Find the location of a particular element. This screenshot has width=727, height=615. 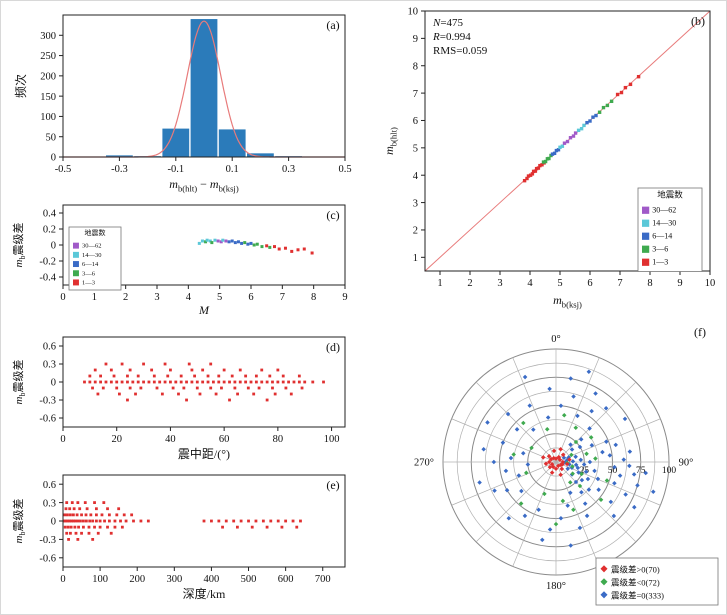

svg-text: (e) is located at coordinates (332, 485).